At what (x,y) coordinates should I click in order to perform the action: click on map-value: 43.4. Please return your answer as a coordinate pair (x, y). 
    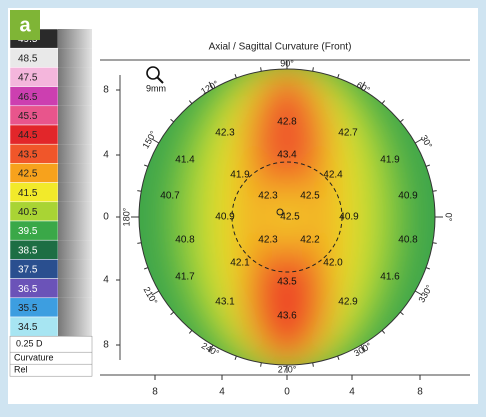
    Looking at the image, I should click on (287, 155).